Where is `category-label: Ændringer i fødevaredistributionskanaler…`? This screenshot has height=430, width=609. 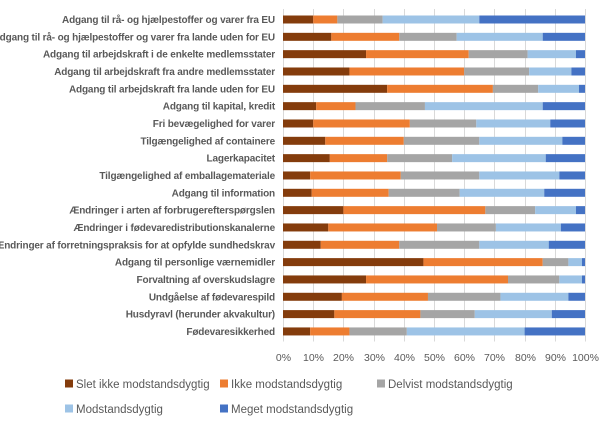 category-label: Ændringer i fødevaredistributionskanaler… is located at coordinates (174, 228).